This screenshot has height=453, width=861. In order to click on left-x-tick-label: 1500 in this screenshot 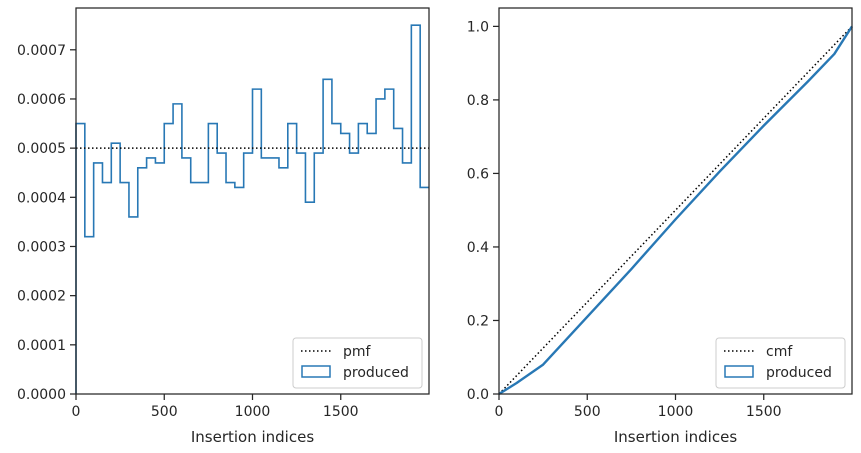, I will do `click(341, 412)`.